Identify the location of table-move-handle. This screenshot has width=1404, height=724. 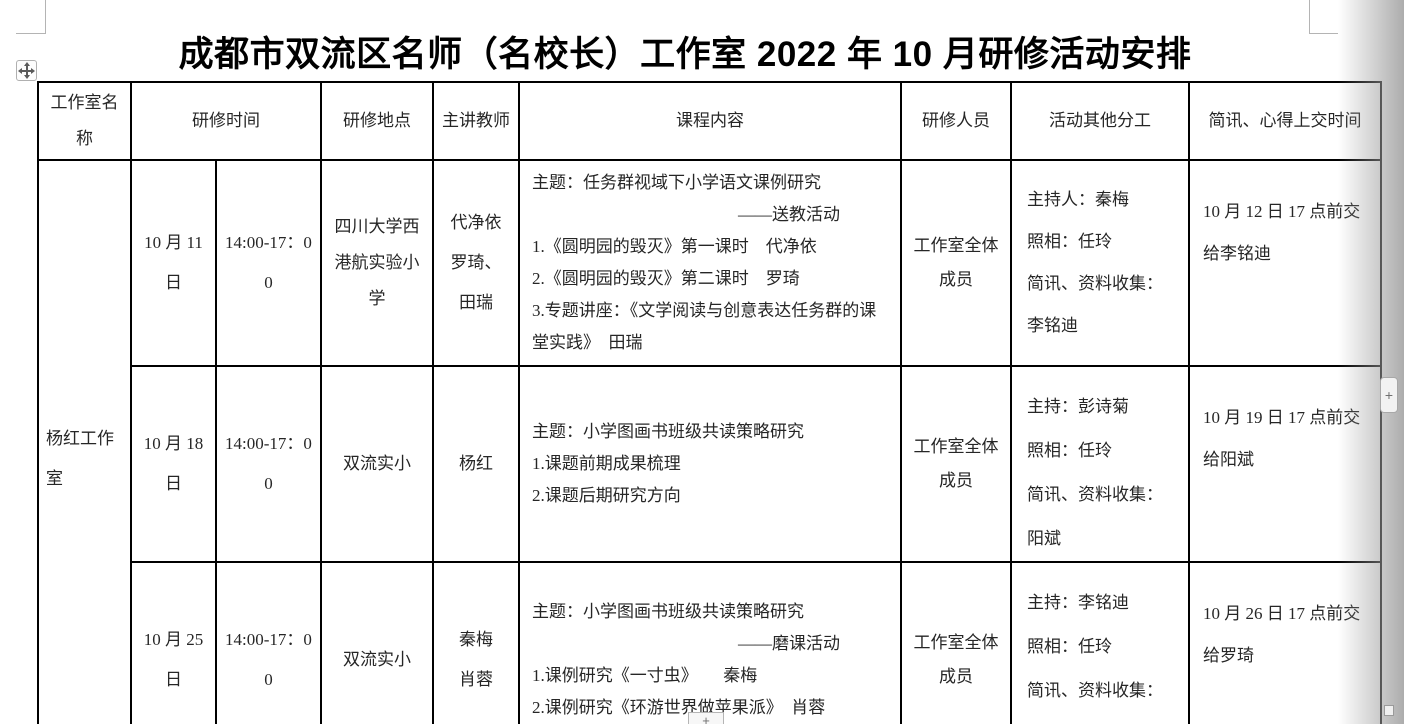
(26, 70).